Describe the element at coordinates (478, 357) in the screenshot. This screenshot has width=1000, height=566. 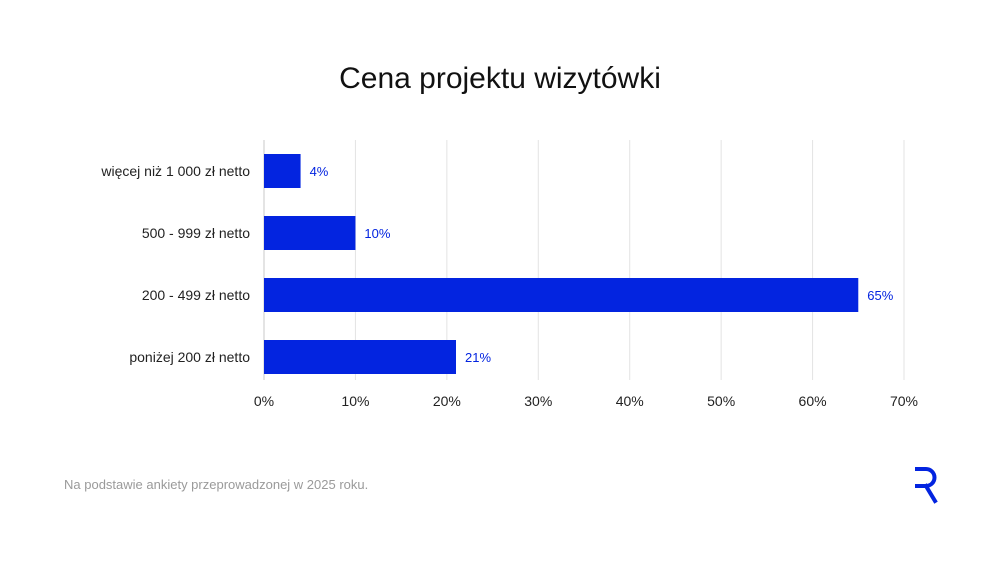
I see `data-label: 21%` at that location.